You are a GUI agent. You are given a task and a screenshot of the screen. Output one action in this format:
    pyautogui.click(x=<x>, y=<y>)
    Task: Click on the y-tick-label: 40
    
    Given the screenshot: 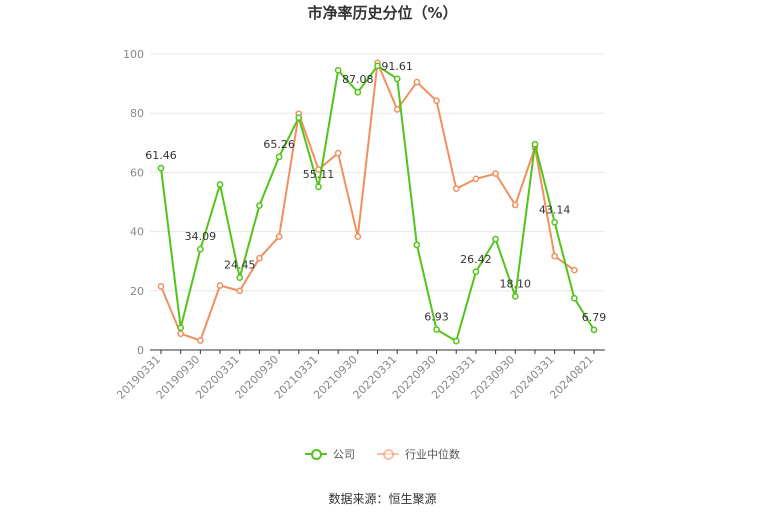 What is the action you would take?
    pyautogui.click(x=137, y=232)
    